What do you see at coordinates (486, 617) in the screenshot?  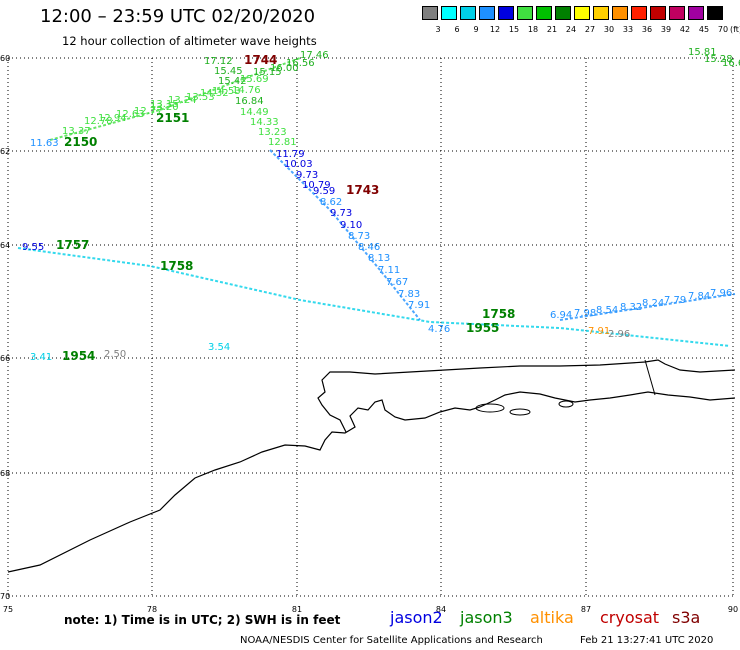 I see `sat-jason3: jason3` at bounding box center [486, 617].